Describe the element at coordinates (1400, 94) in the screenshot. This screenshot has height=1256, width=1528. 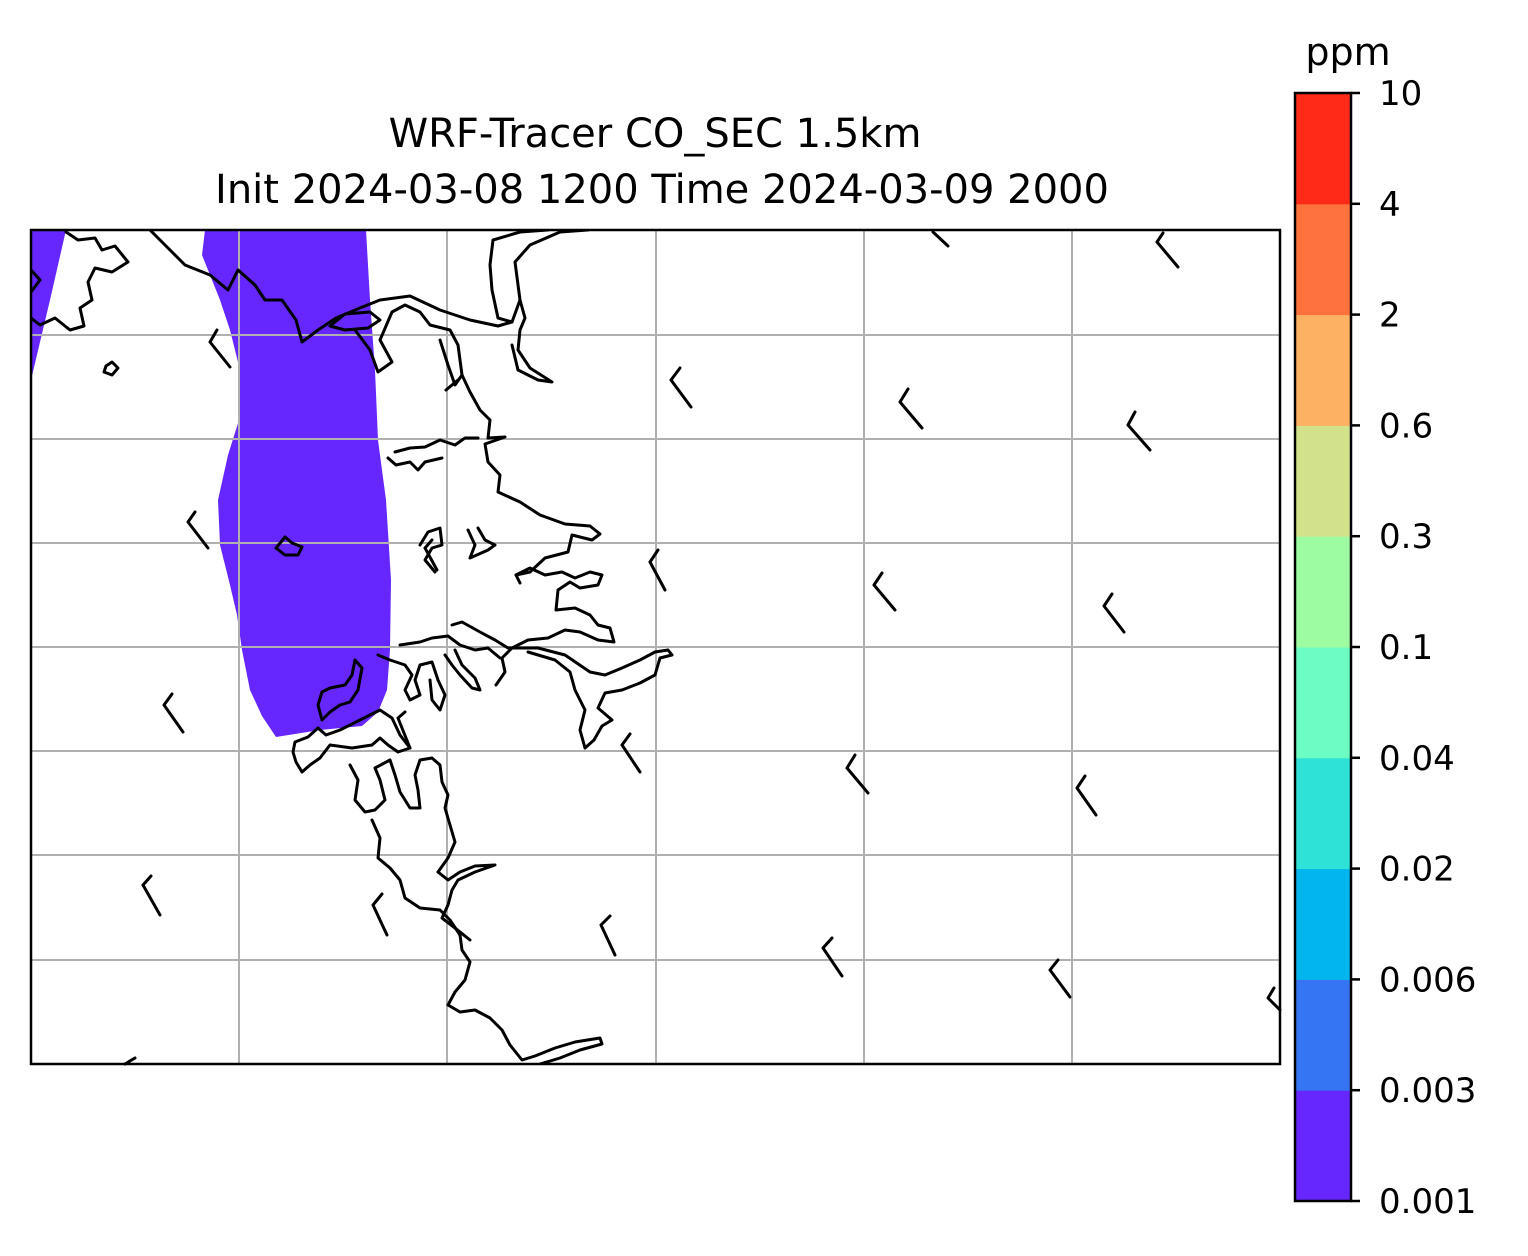
I see `colorbar-tick-label: 10` at that location.